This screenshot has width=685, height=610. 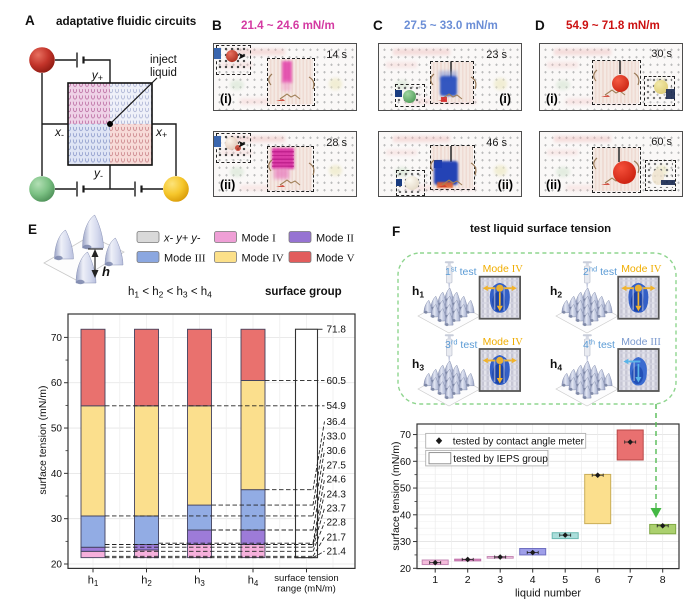 What do you see at coordinates (337, 437) in the screenshot?
I see `svg-text: 33.0` at bounding box center [337, 437].